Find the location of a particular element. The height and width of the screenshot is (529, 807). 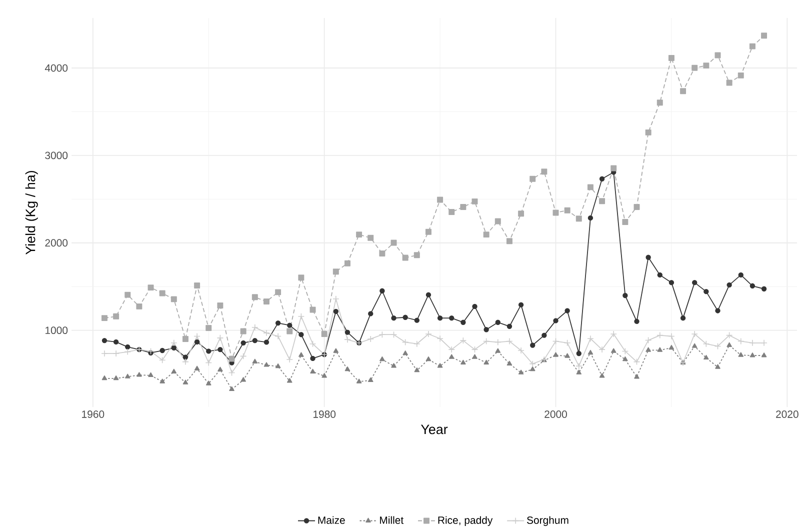

legend-label: Sorghum is located at coordinates (547, 521).